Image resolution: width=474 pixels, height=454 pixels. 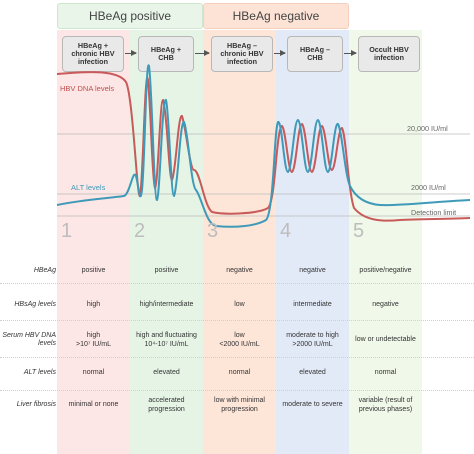 What do you see at coordinates (93, 404) in the screenshot?
I see `cell-fibrosis-1: minimal or none` at bounding box center [93, 404].